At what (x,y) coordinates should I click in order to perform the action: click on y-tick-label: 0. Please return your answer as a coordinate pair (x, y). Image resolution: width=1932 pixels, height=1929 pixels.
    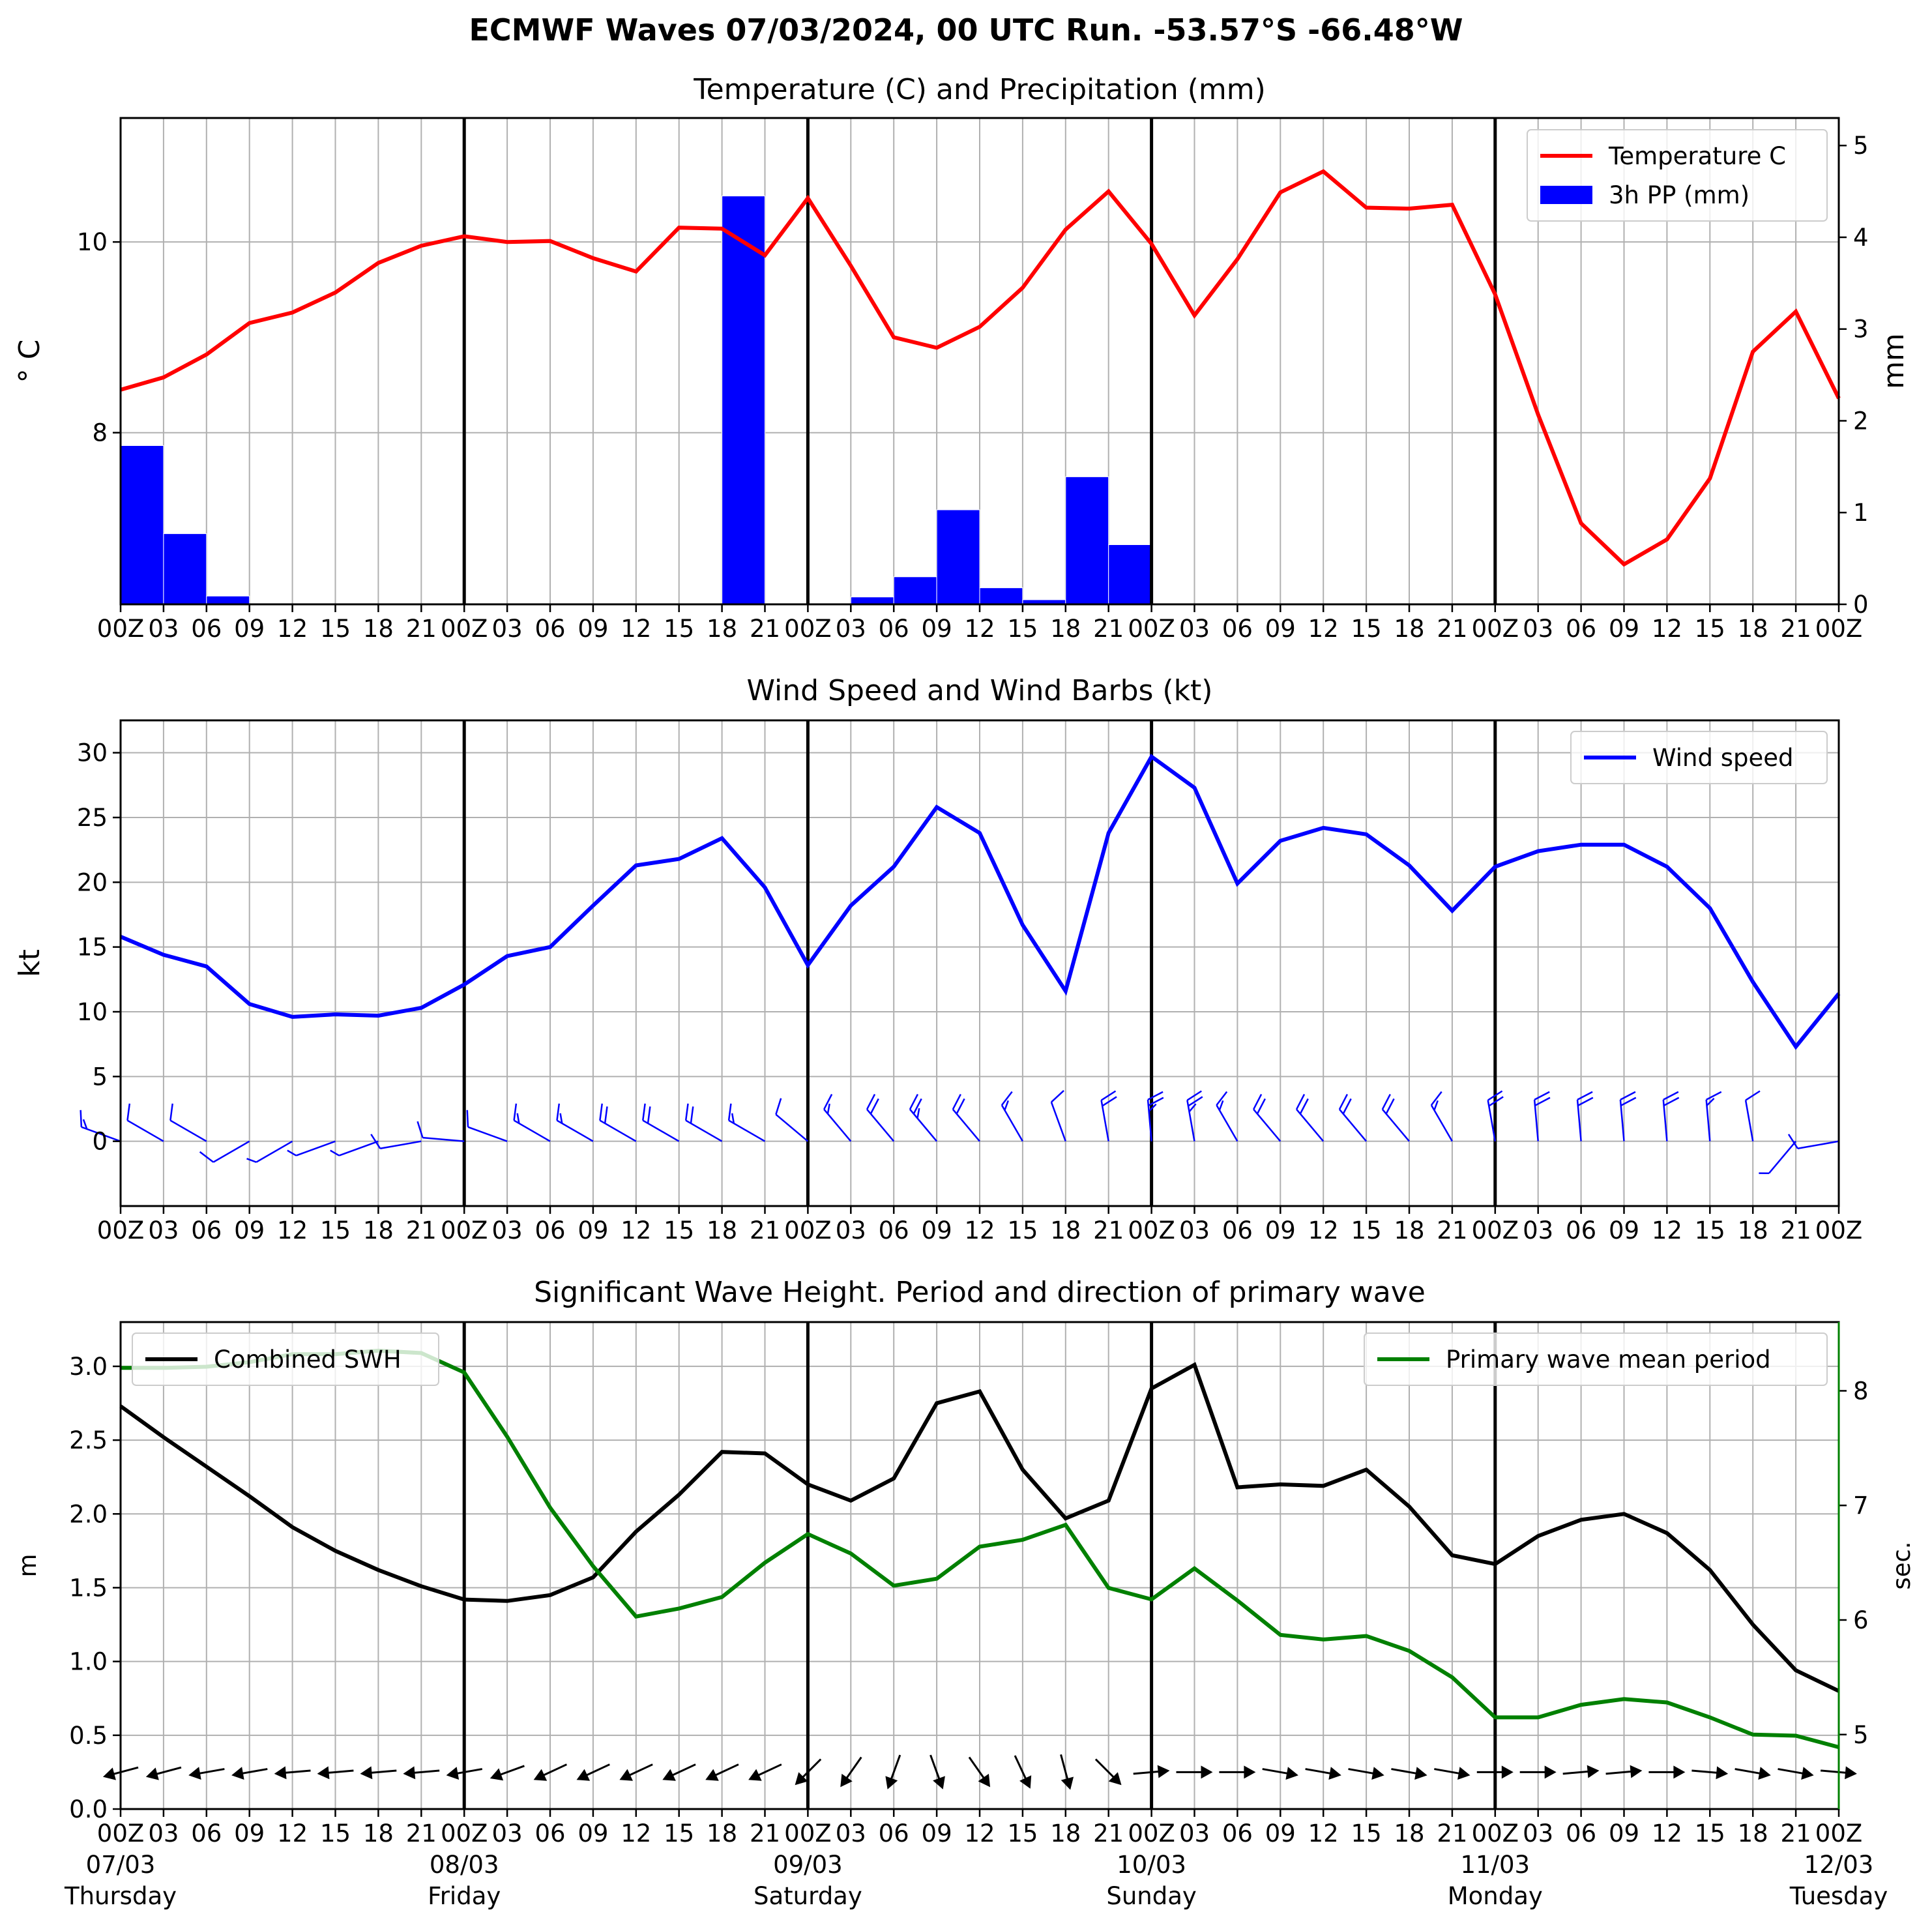
    Looking at the image, I should click on (100, 1142).